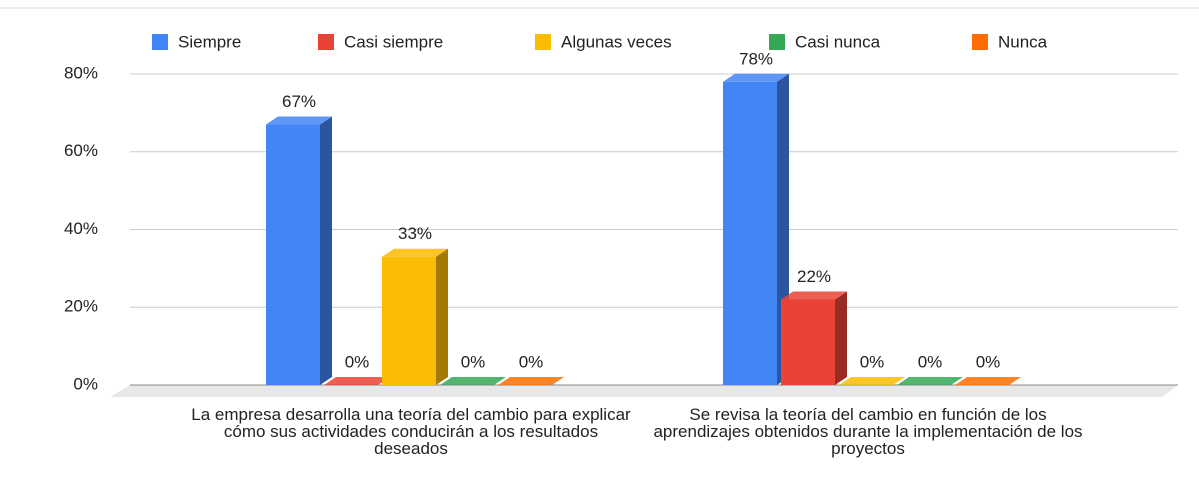 The image size is (1199, 485). I want to click on value-label: 33%, so click(415, 233).